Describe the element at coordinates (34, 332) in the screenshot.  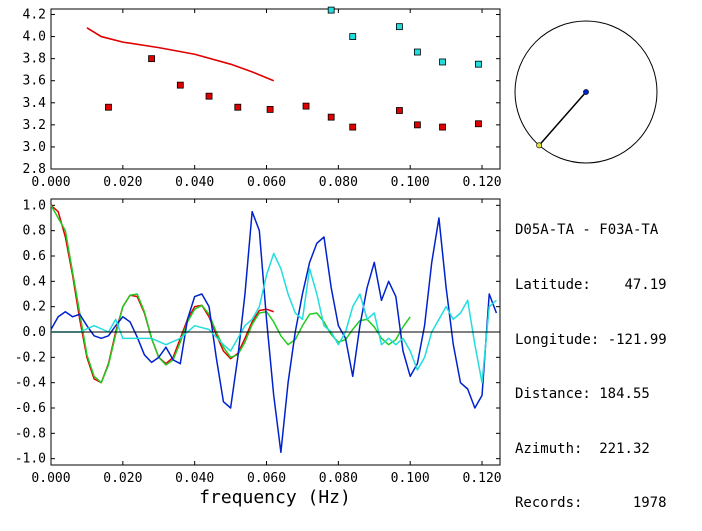
I see `y-tick-label: 0.0` at that location.